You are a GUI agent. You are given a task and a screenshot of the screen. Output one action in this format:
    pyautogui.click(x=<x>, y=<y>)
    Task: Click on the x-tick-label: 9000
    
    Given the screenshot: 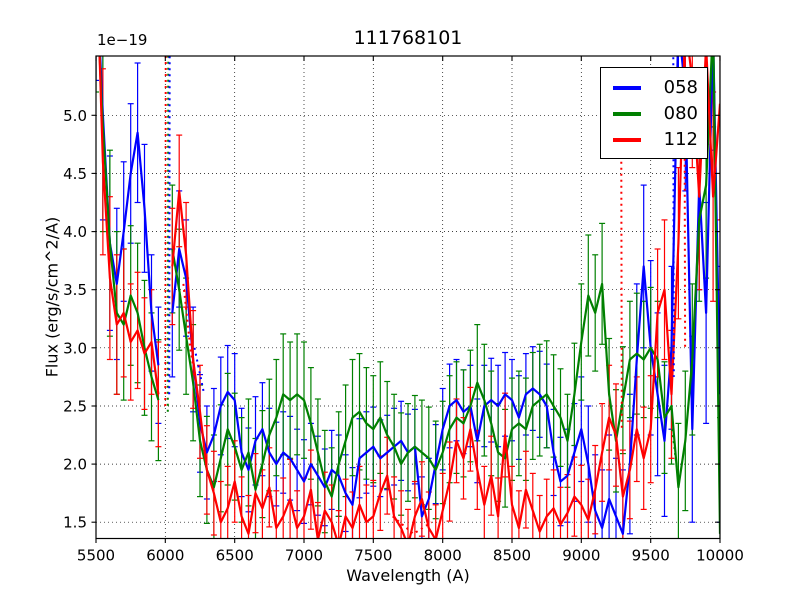 What is the action you would take?
    pyautogui.click(x=581, y=556)
    